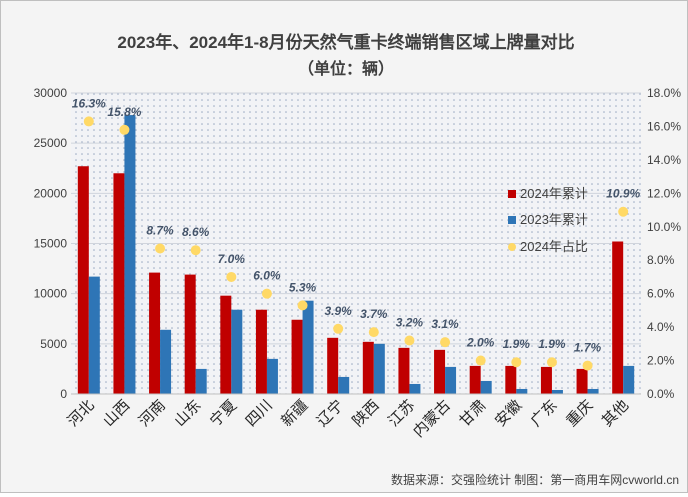  I want to click on legend-label-share: 2024年占比, so click(554, 246).